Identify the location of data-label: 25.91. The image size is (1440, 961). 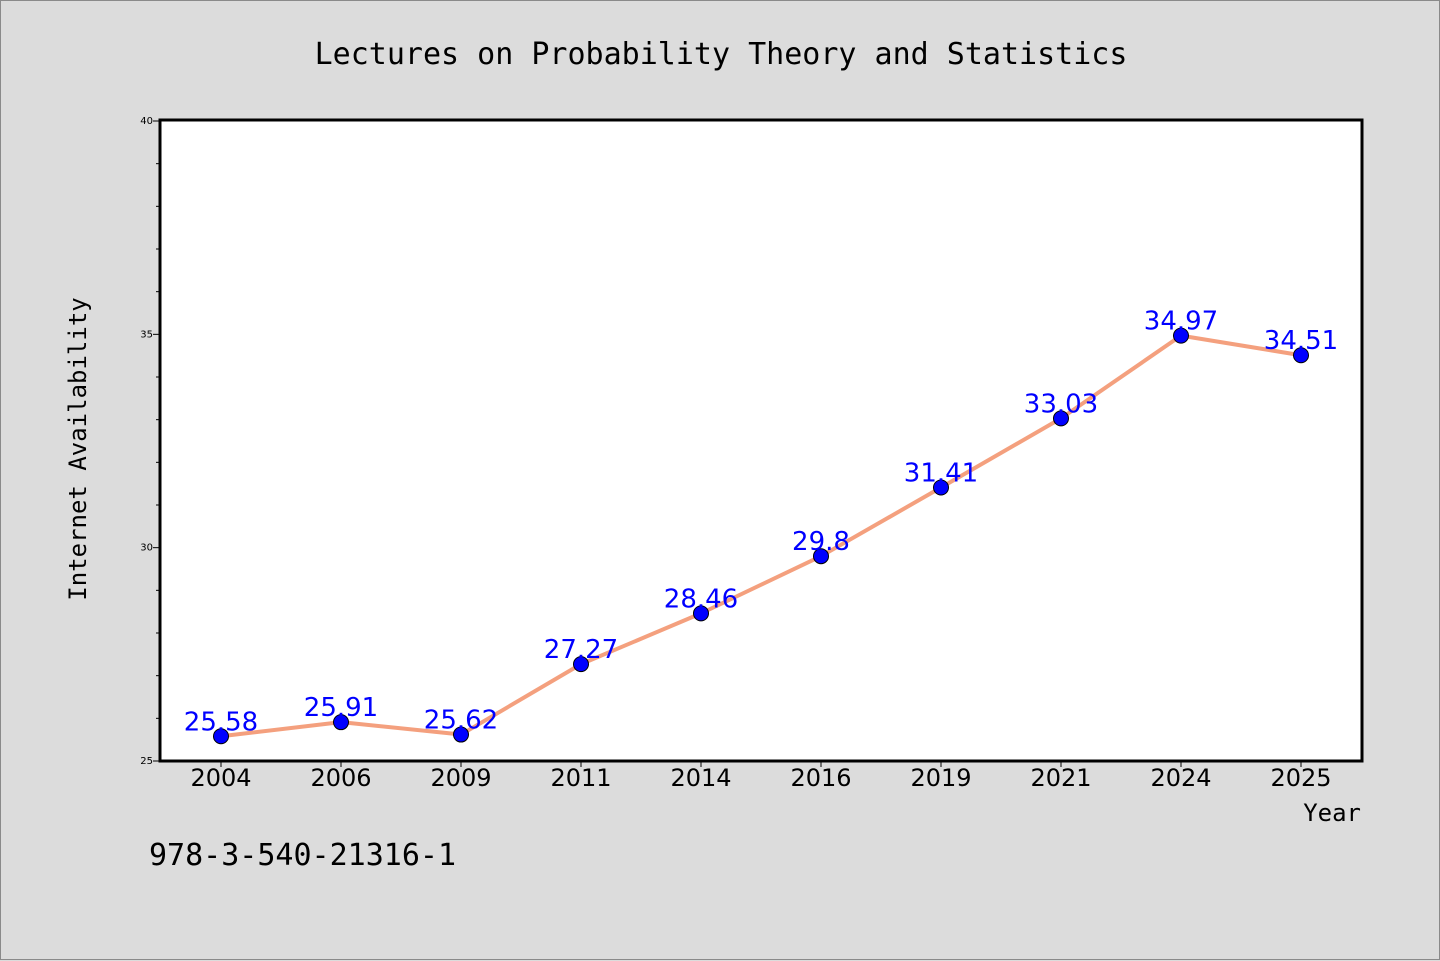
(341, 708).